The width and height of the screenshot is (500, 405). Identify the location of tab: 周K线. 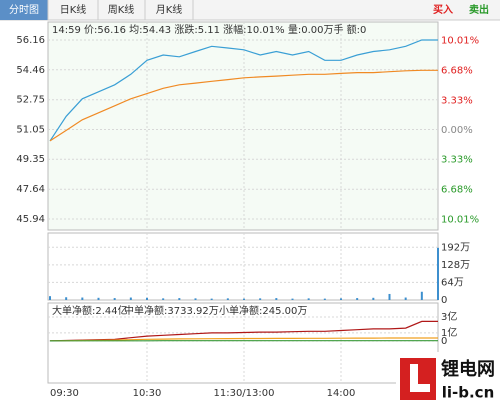
(121, 9).